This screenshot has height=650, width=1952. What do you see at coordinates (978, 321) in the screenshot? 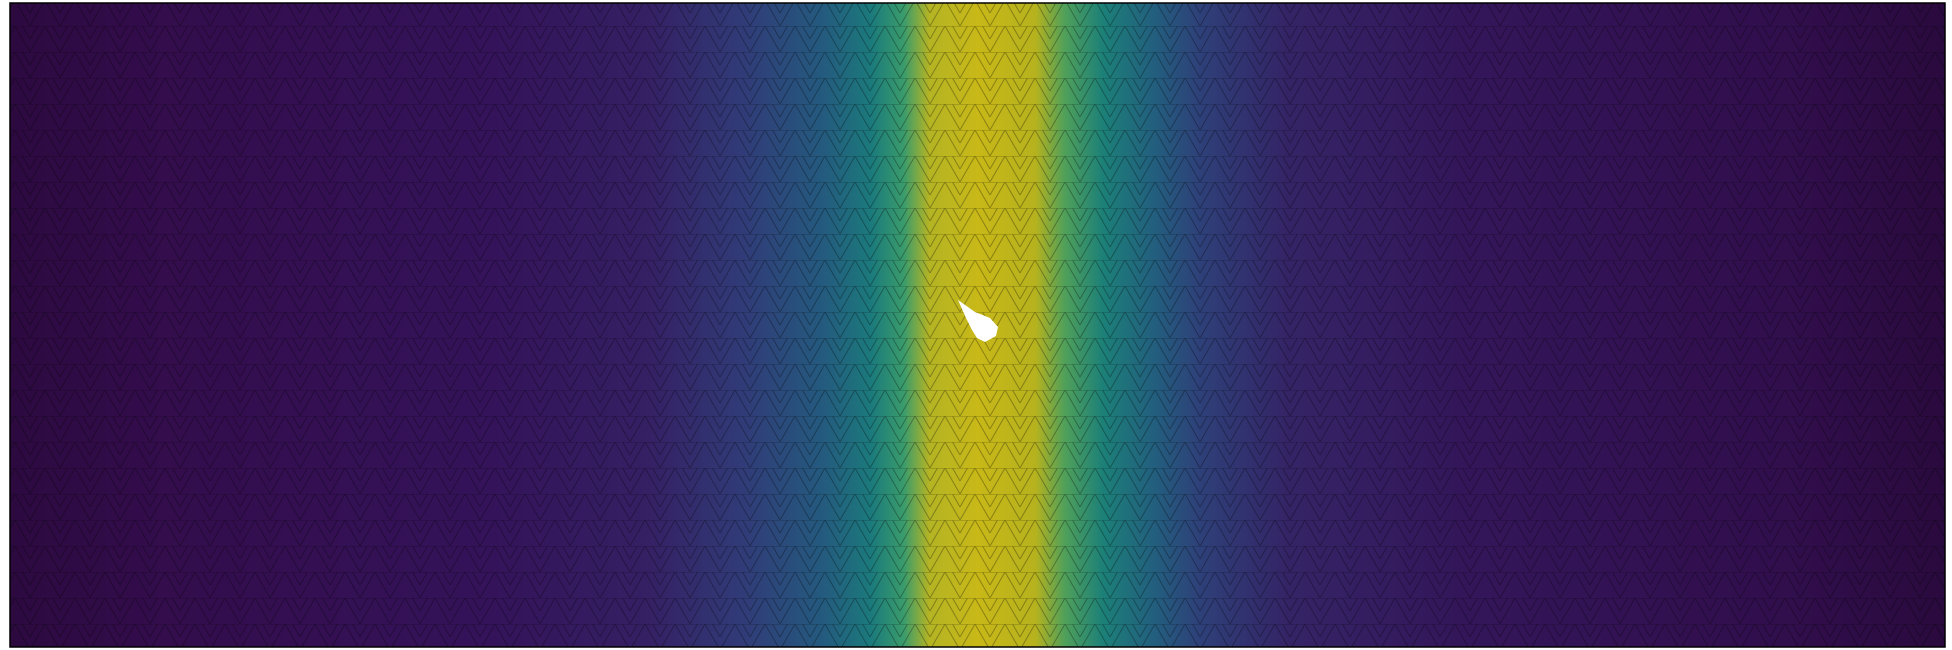
I see `hole` at bounding box center [978, 321].